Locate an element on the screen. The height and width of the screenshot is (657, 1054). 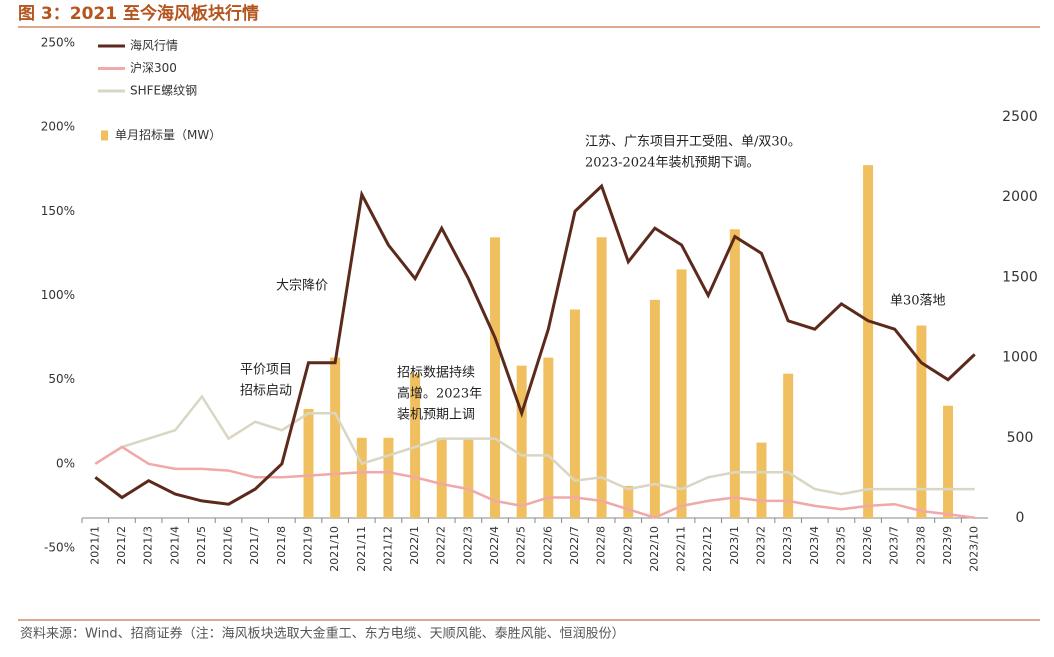
x-tick-label: 2023/2 is located at coordinates (761, 545).